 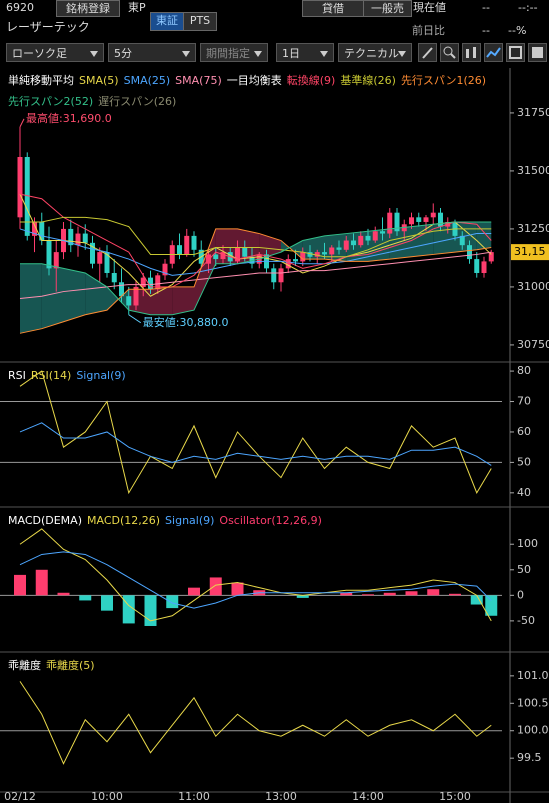 I want to click on legend-entry: RSI, so click(x=17, y=375).